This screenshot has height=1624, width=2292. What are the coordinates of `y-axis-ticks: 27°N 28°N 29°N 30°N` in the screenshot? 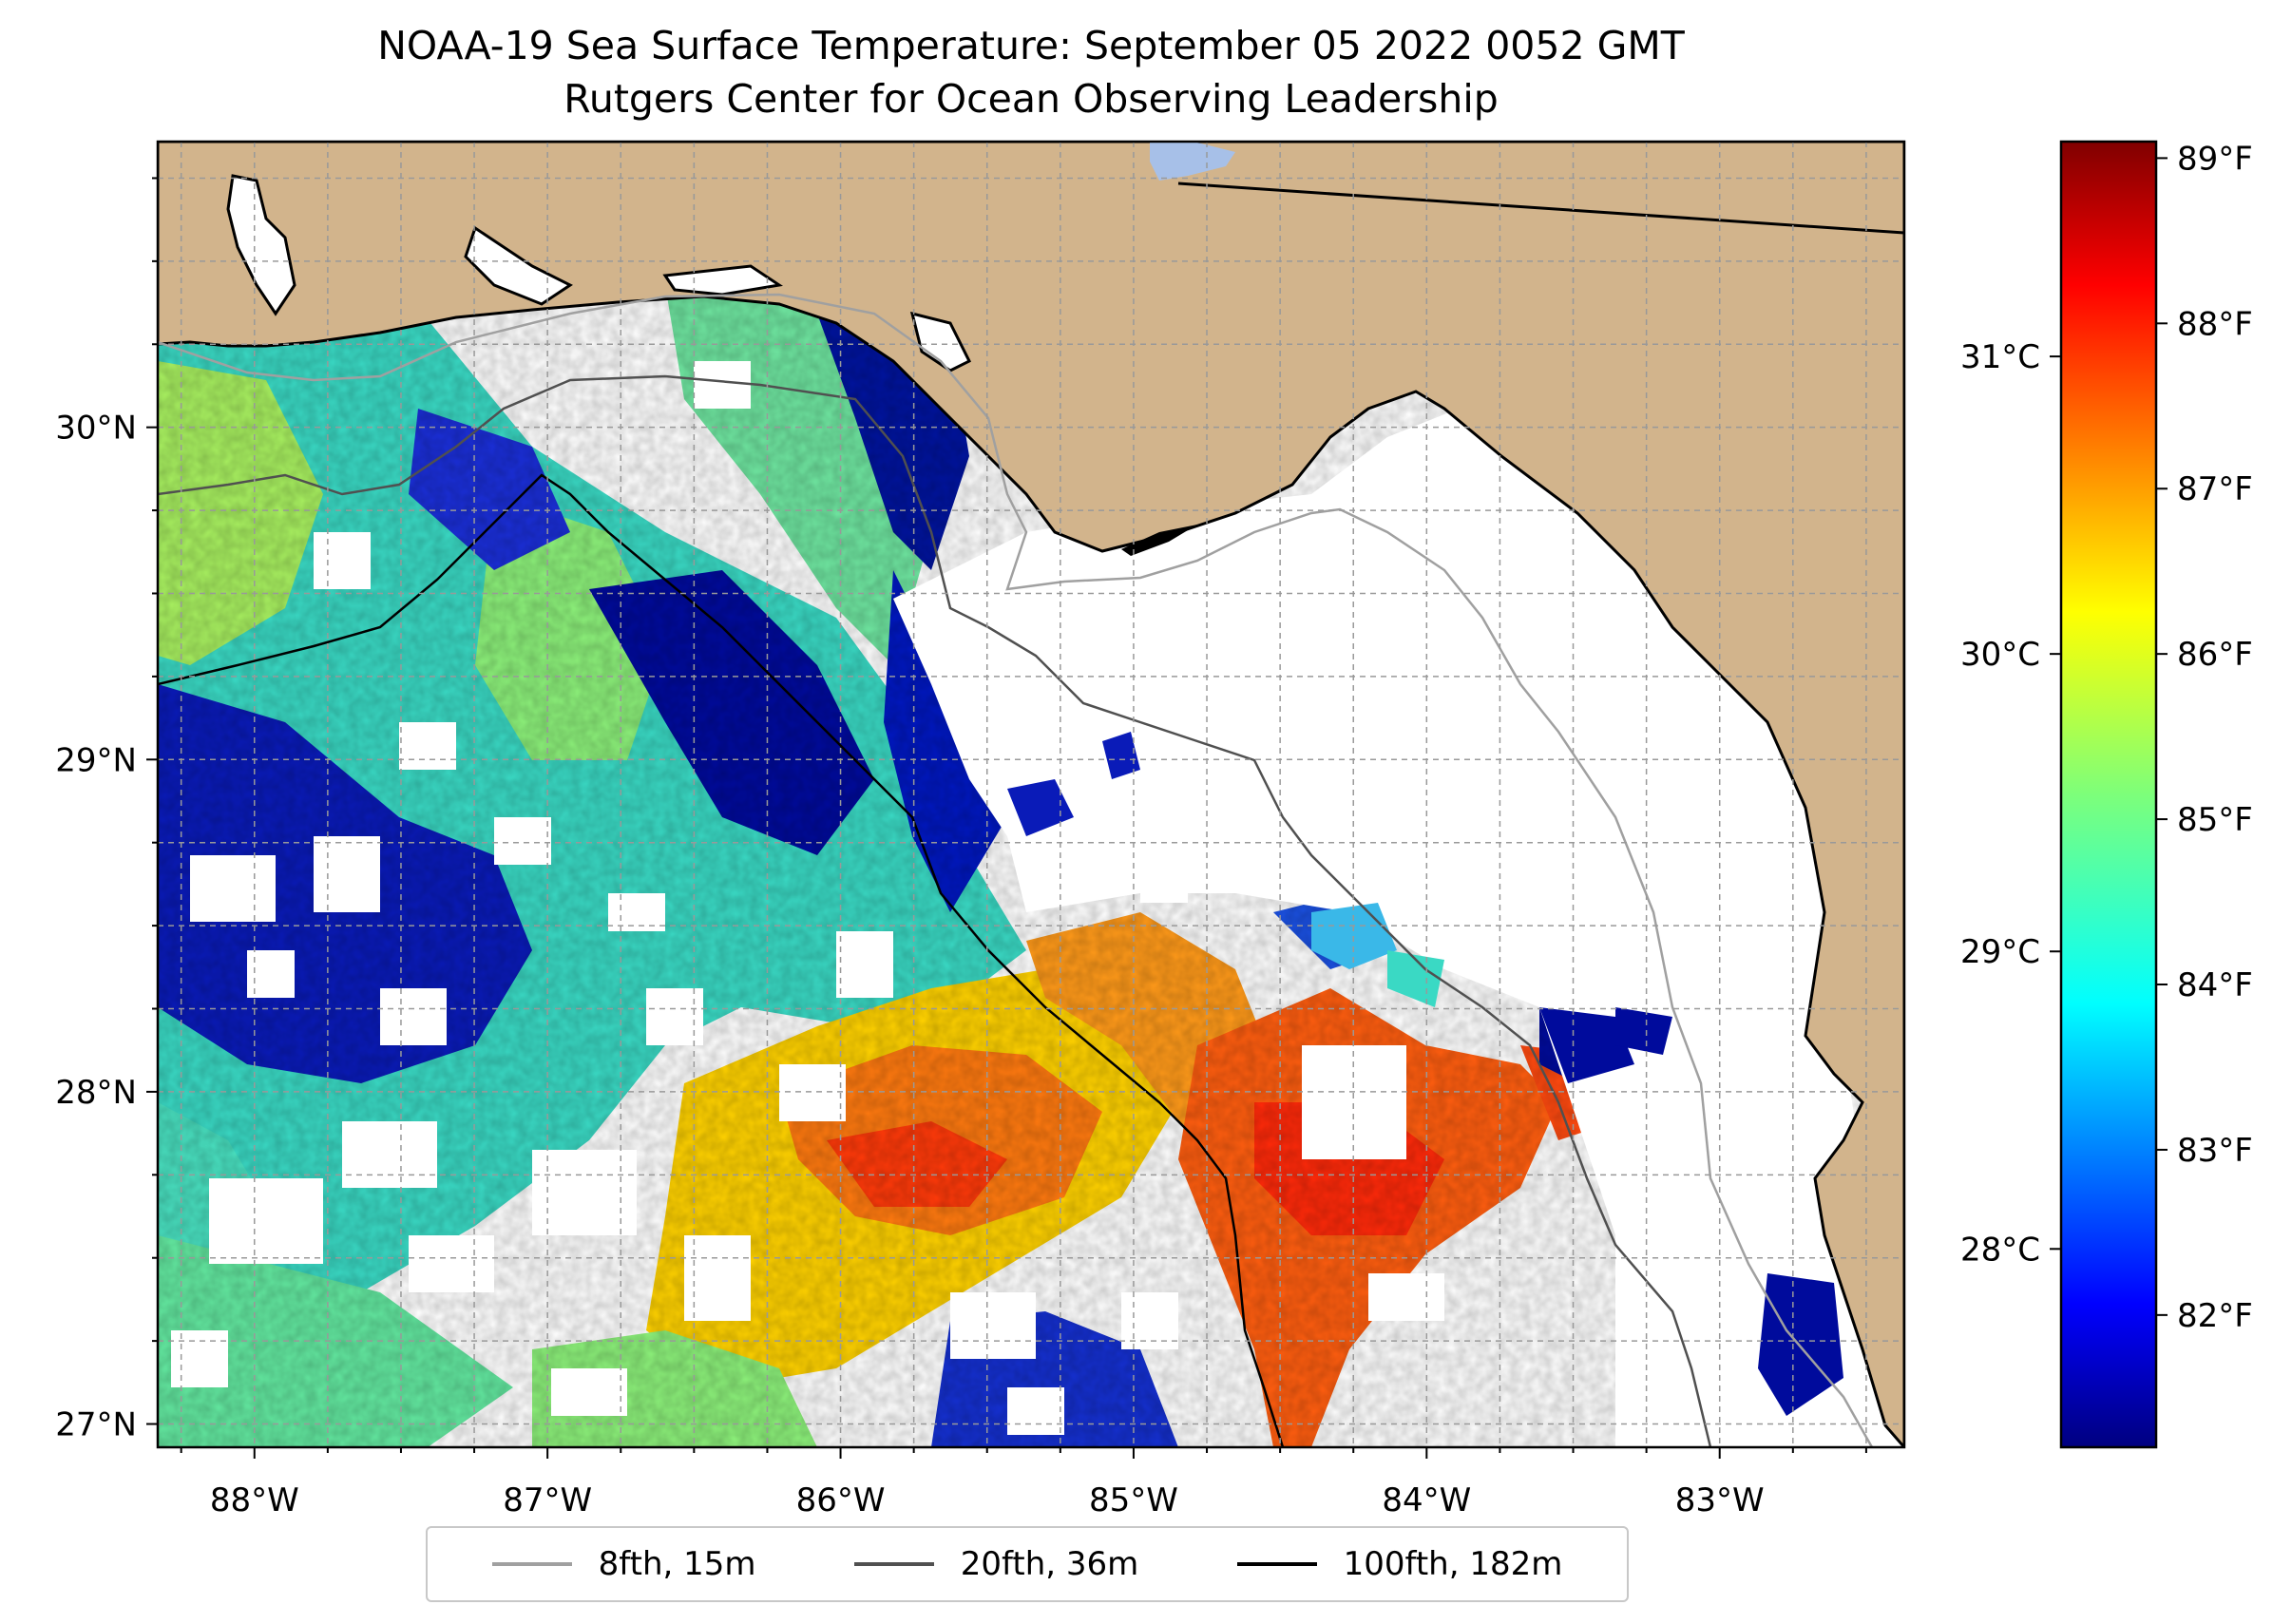 It's located at (106, 810).